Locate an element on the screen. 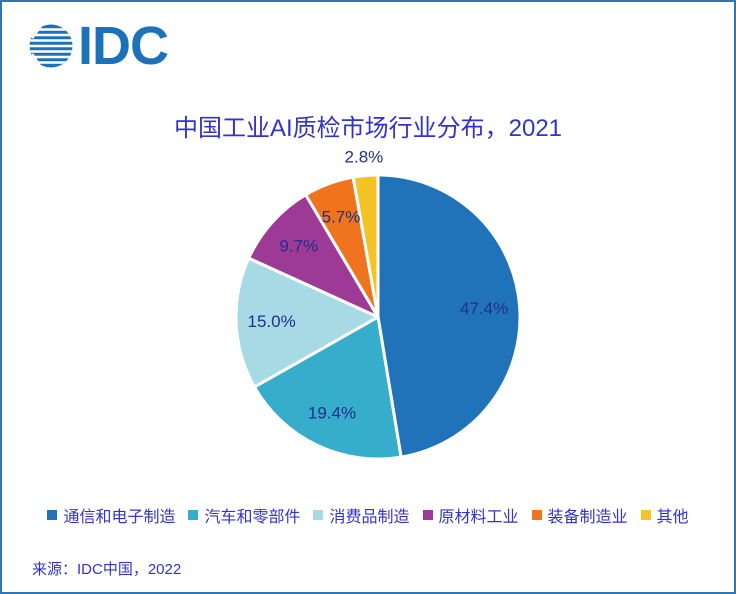 Image resolution: width=736 pixels, height=594 pixels. legend-item-label: 通信和电子制造 is located at coordinates (119, 517).